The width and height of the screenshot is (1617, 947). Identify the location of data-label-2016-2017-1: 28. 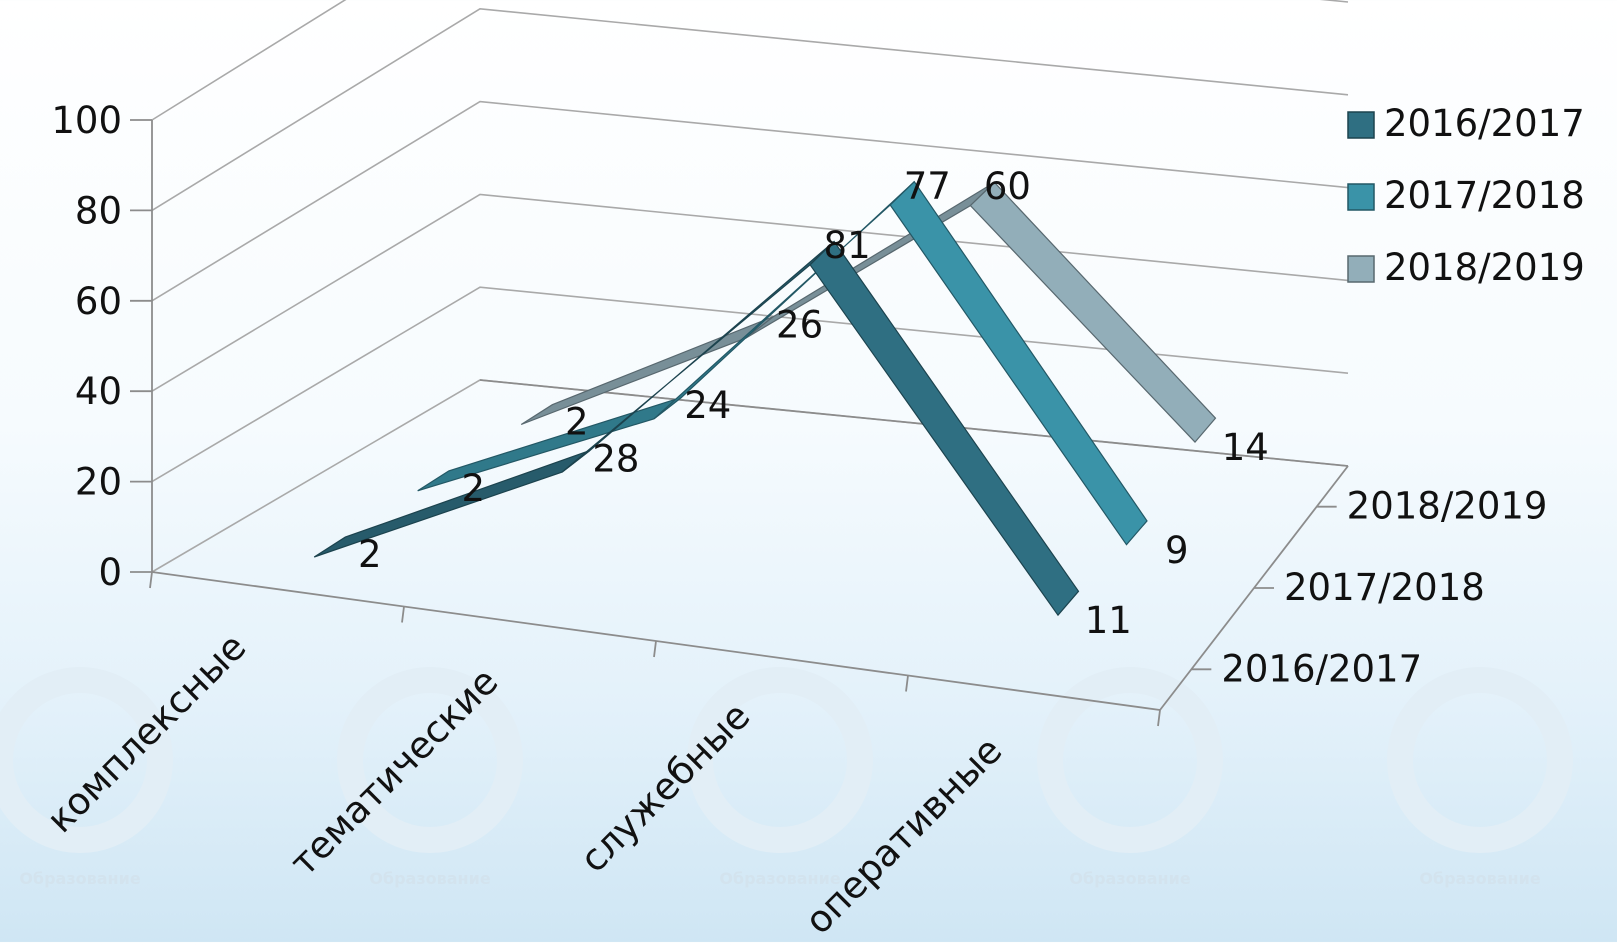
(615, 458).